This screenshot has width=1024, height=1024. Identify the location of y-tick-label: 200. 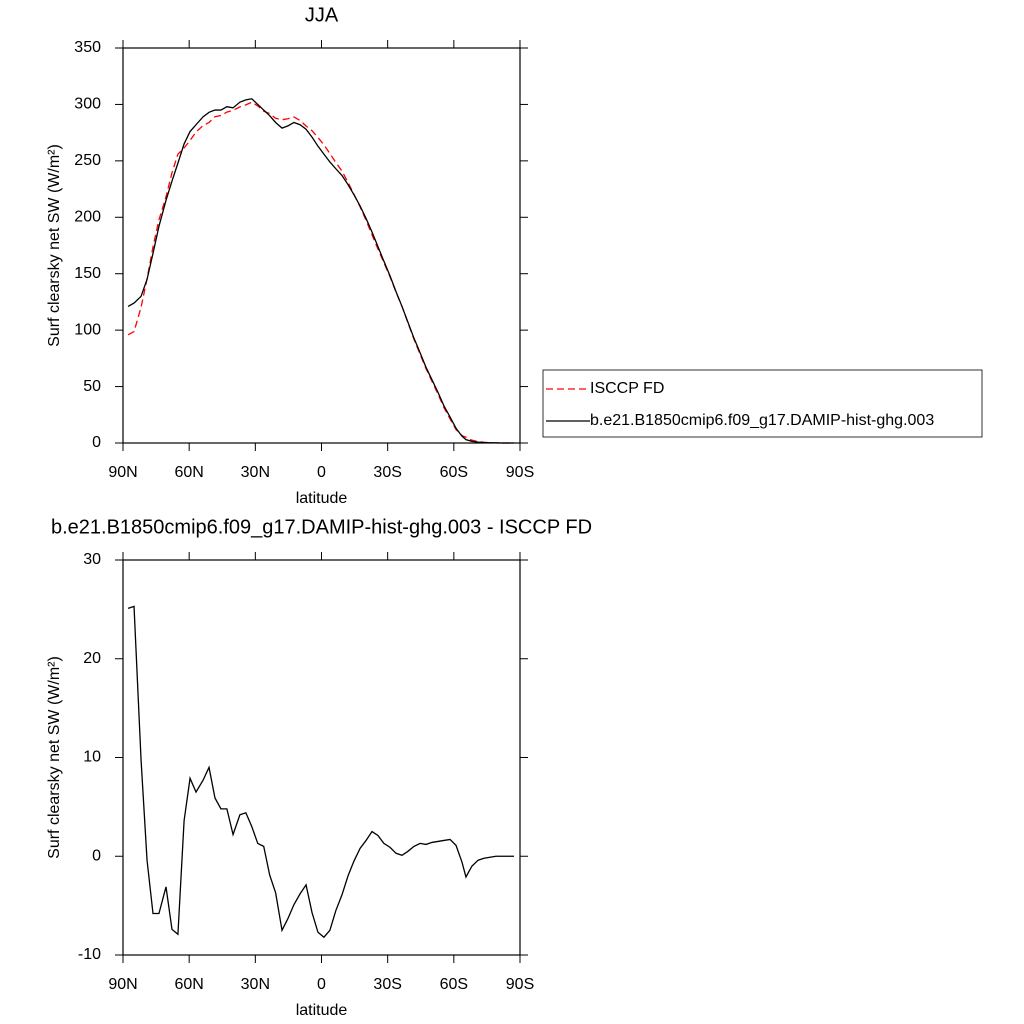
(87, 217).